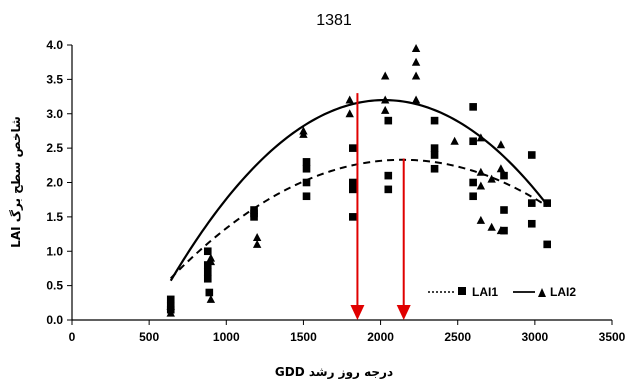 Image resolution: width=628 pixels, height=383 pixels. Describe the element at coordinates (502, 292) in the screenshot. I see `legend: LAI1 LAI2` at that location.